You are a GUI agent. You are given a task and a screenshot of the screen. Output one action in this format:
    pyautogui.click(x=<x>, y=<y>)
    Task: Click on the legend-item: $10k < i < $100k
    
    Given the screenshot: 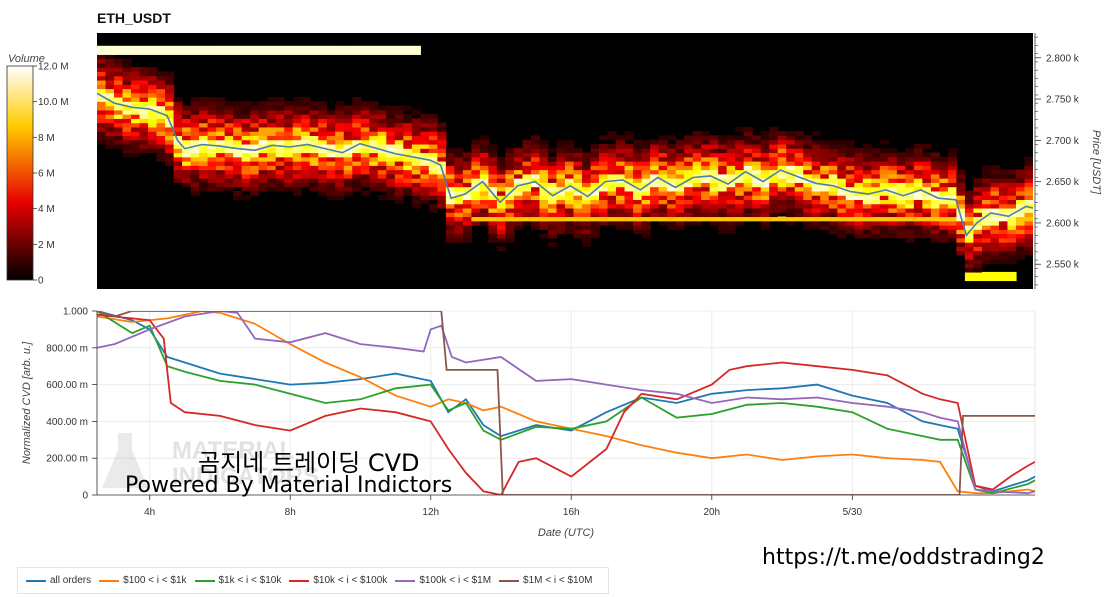 What is the action you would take?
    pyautogui.click(x=338, y=580)
    